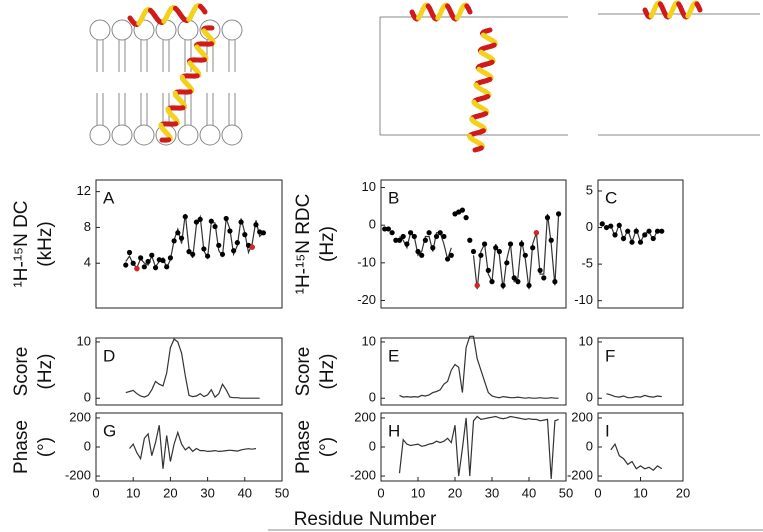 This screenshot has width=763, height=532. I want to click on y-tick-label: 10, so click(84, 340).